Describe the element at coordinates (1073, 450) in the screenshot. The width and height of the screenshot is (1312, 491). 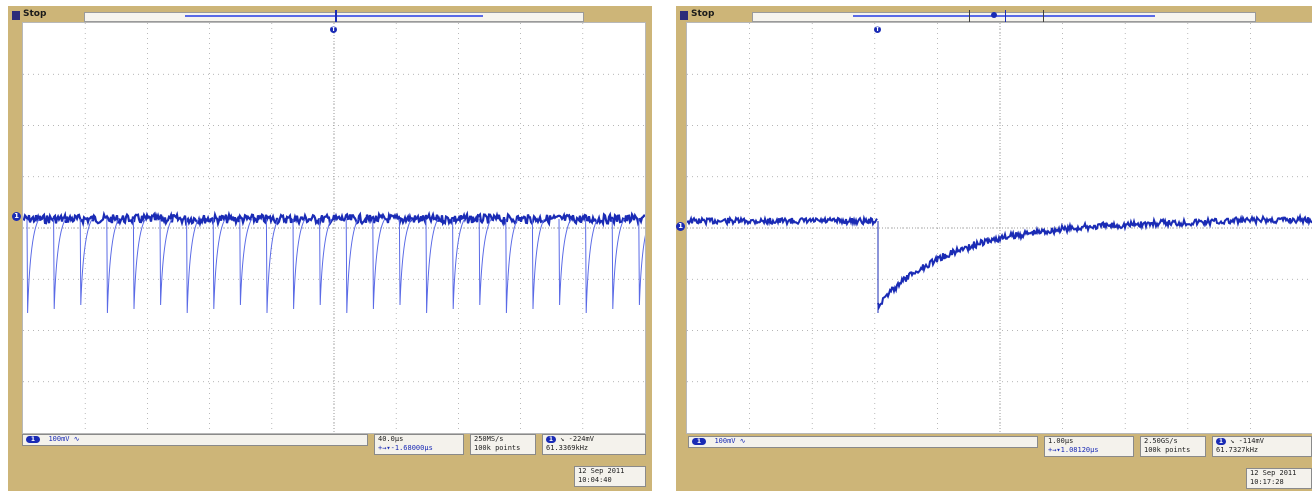
I see `trigger-delay: +→▾1.08120μs` at that location.